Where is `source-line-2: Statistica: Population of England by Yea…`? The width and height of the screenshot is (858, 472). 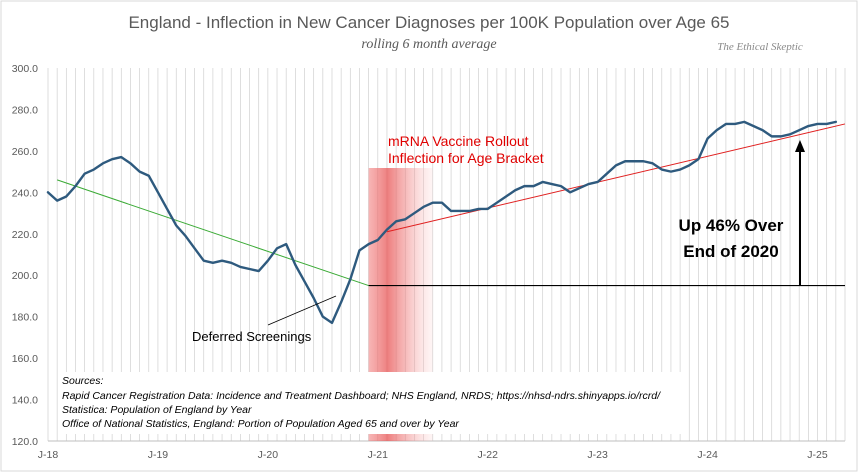 source-line-2: Statistica: Population of England by Yea… is located at coordinates (157, 410).